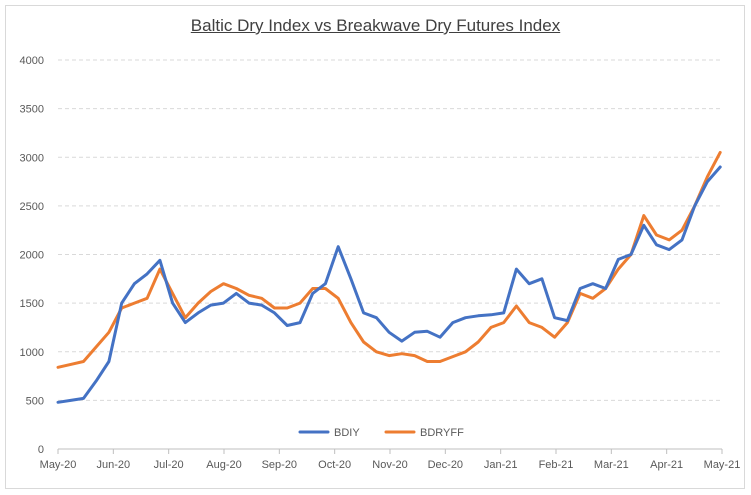  I want to click on x-tick-label: May-21, so click(722, 465).